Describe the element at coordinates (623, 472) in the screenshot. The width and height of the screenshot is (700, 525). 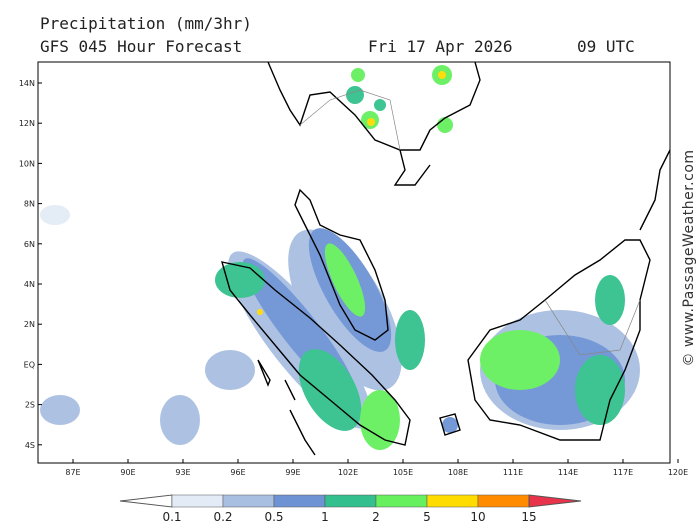
I see `lon-label: 117E` at that location.